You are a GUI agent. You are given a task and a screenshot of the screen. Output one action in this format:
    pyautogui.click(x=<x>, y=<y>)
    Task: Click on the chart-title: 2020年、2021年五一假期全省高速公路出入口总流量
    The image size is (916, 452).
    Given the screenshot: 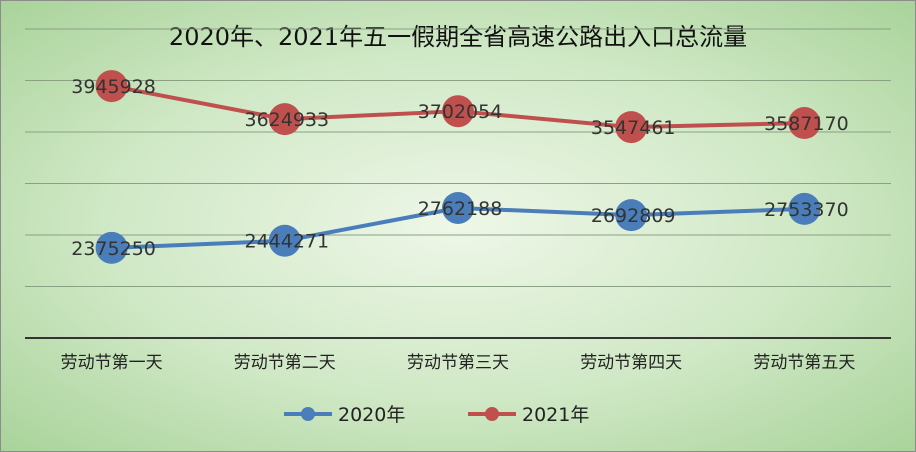 What is the action you would take?
    pyautogui.click(x=458, y=37)
    